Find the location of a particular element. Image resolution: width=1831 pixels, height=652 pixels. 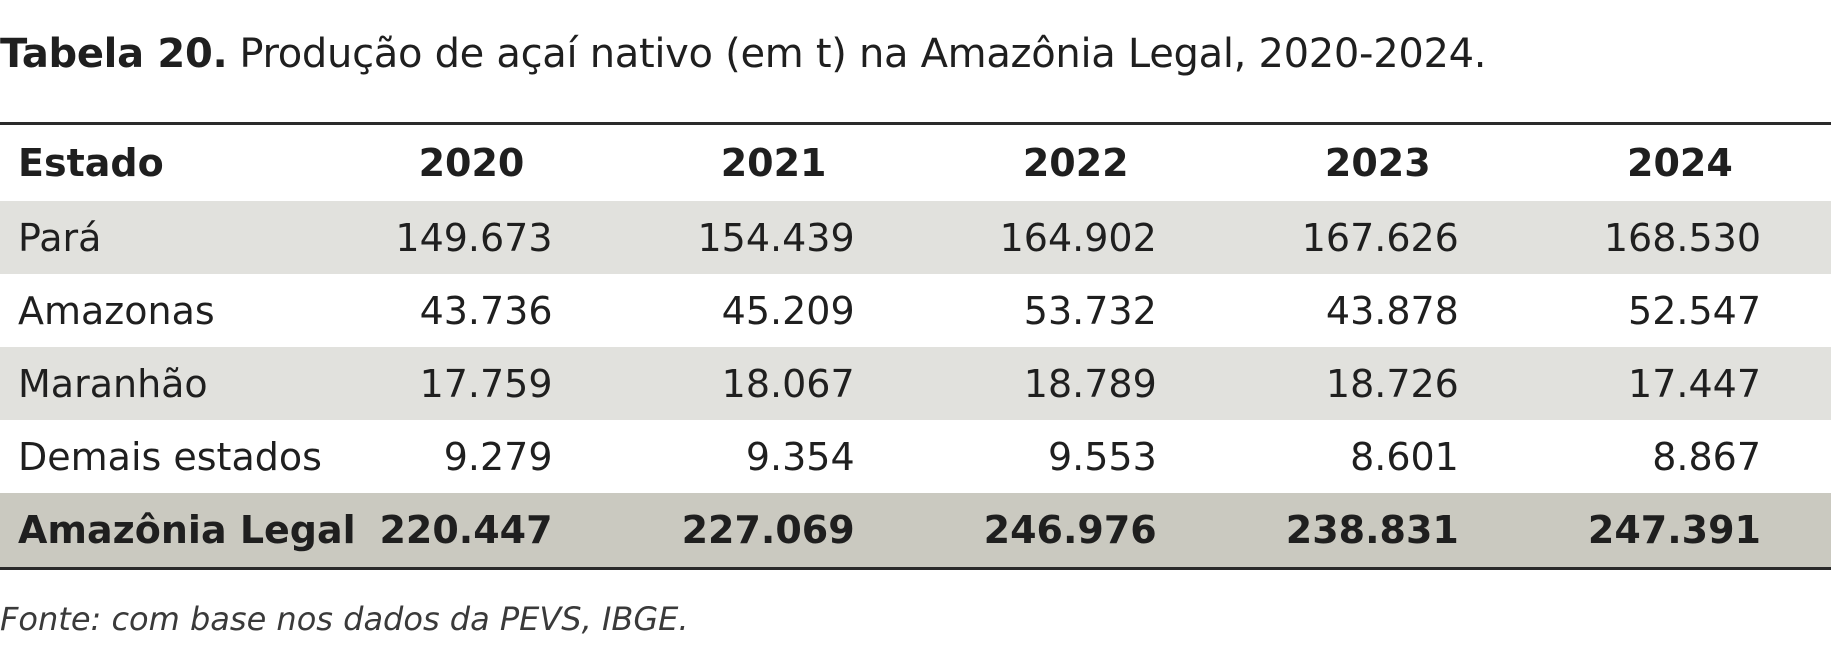

value-cell: 17.759 is located at coordinates (471, 383).